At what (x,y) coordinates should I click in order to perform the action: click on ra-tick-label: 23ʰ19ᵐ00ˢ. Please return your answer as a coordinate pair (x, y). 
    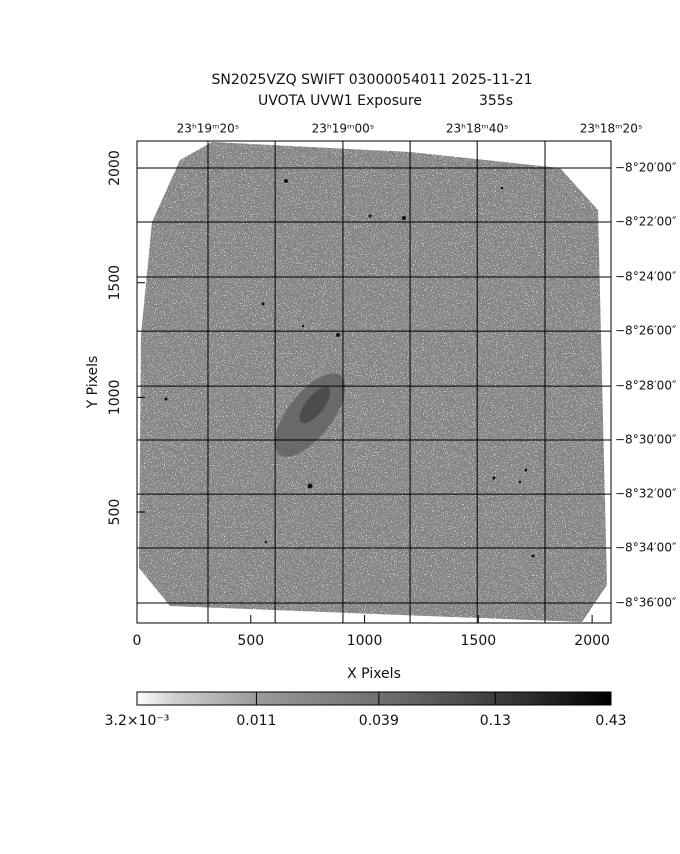
    Looking at the image, I should click on (343, 129).